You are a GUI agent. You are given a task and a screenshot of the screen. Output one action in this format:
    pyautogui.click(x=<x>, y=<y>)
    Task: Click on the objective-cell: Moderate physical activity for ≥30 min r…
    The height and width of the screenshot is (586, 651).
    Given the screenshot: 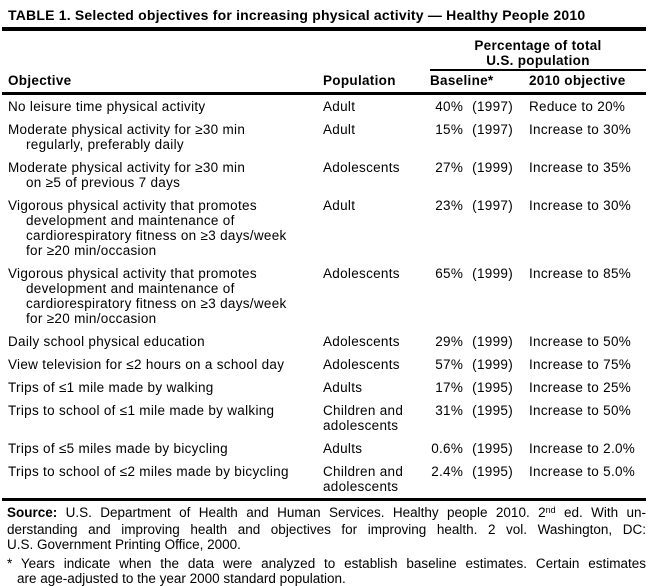 What is the action you would take?
    pyautogui.click(x=165, y=137)
    